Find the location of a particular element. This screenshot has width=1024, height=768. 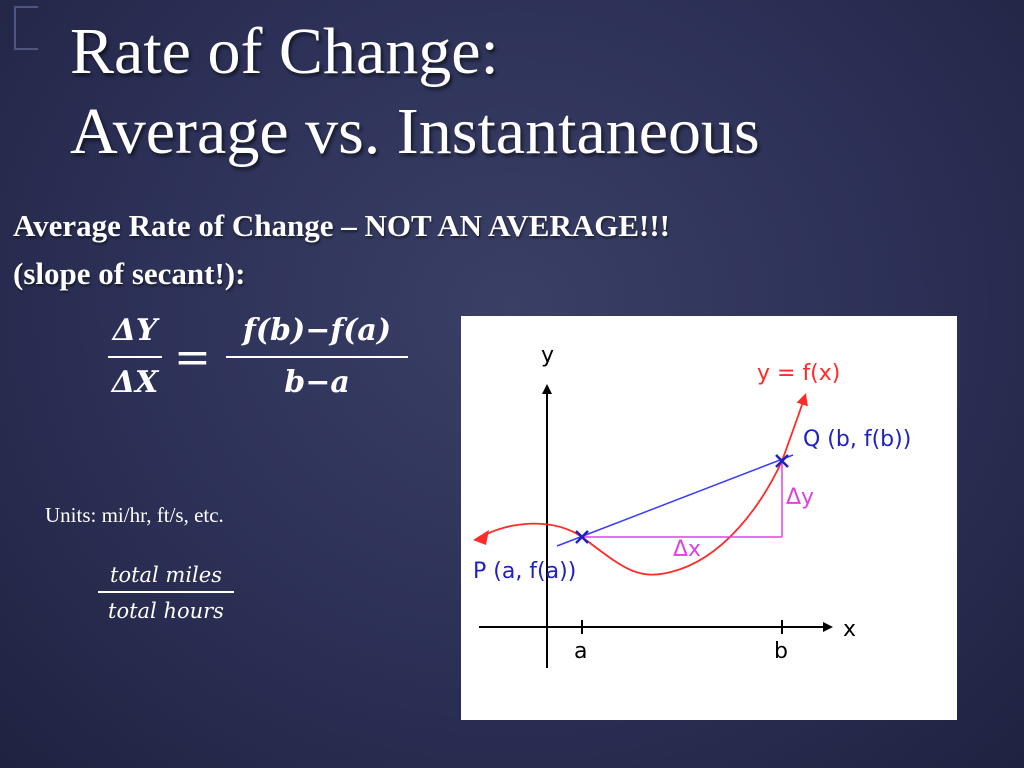

units-numerator: total miles is located at coordinates (166, 575).